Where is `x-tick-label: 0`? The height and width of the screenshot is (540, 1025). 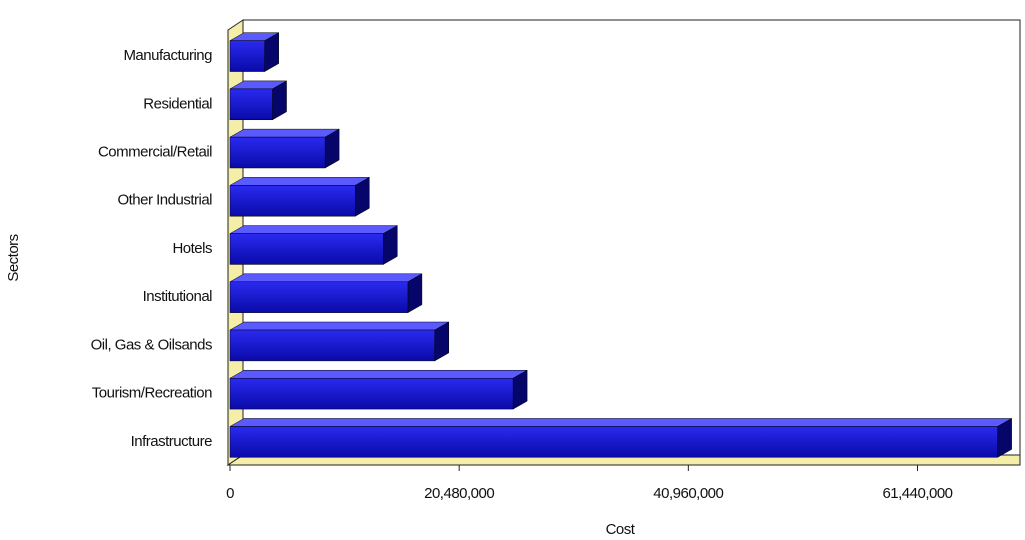
x-tick-label: 0 is located at coordinates (230, 493).